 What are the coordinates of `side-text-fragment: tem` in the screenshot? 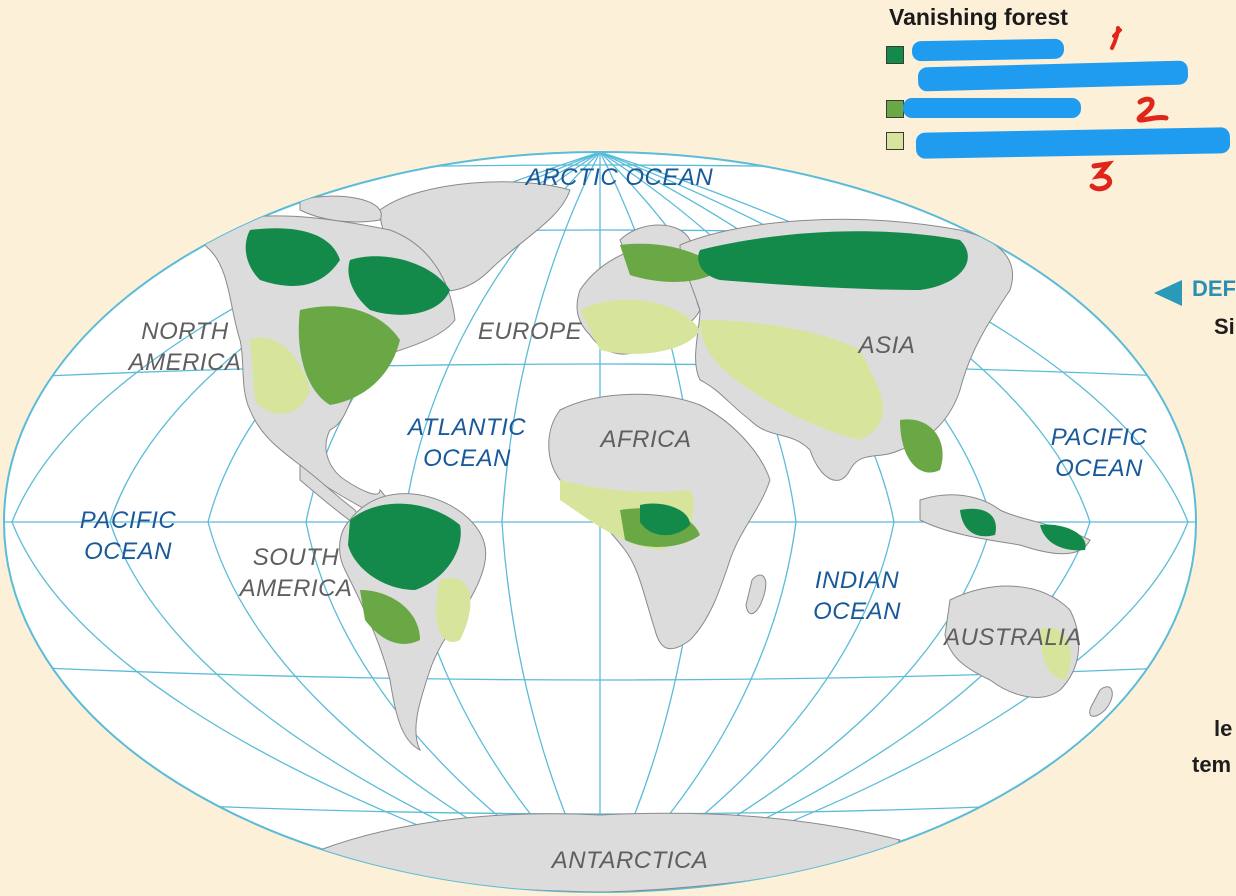 It's located at (1212, 764).